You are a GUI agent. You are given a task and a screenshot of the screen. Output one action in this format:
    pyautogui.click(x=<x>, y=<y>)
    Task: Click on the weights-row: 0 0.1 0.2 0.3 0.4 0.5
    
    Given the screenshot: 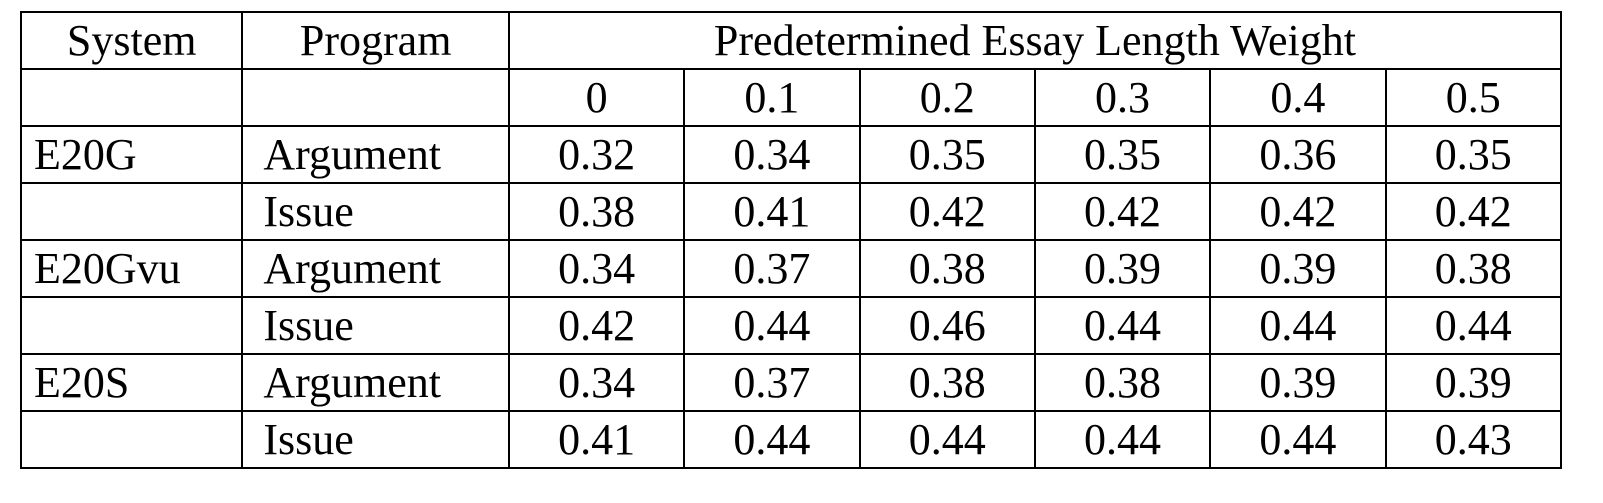 What is the action you would take?
    pyautogui.click(x=791, y=97)
    